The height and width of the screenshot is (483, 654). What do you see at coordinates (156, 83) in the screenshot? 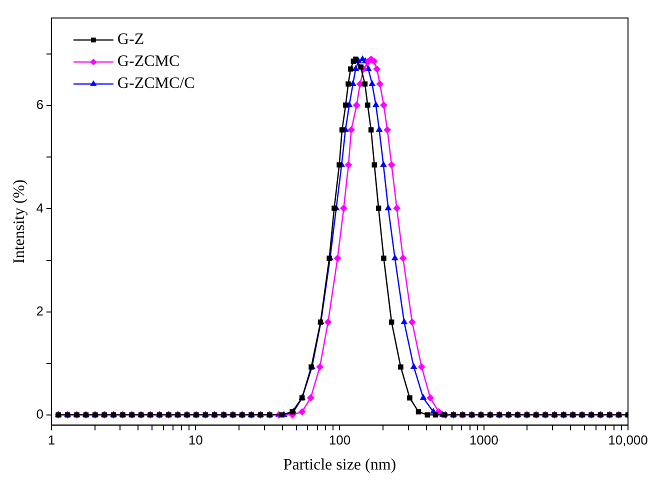
I see `legend-label: G-ZCMC/C` at bounding box center [156, 83].